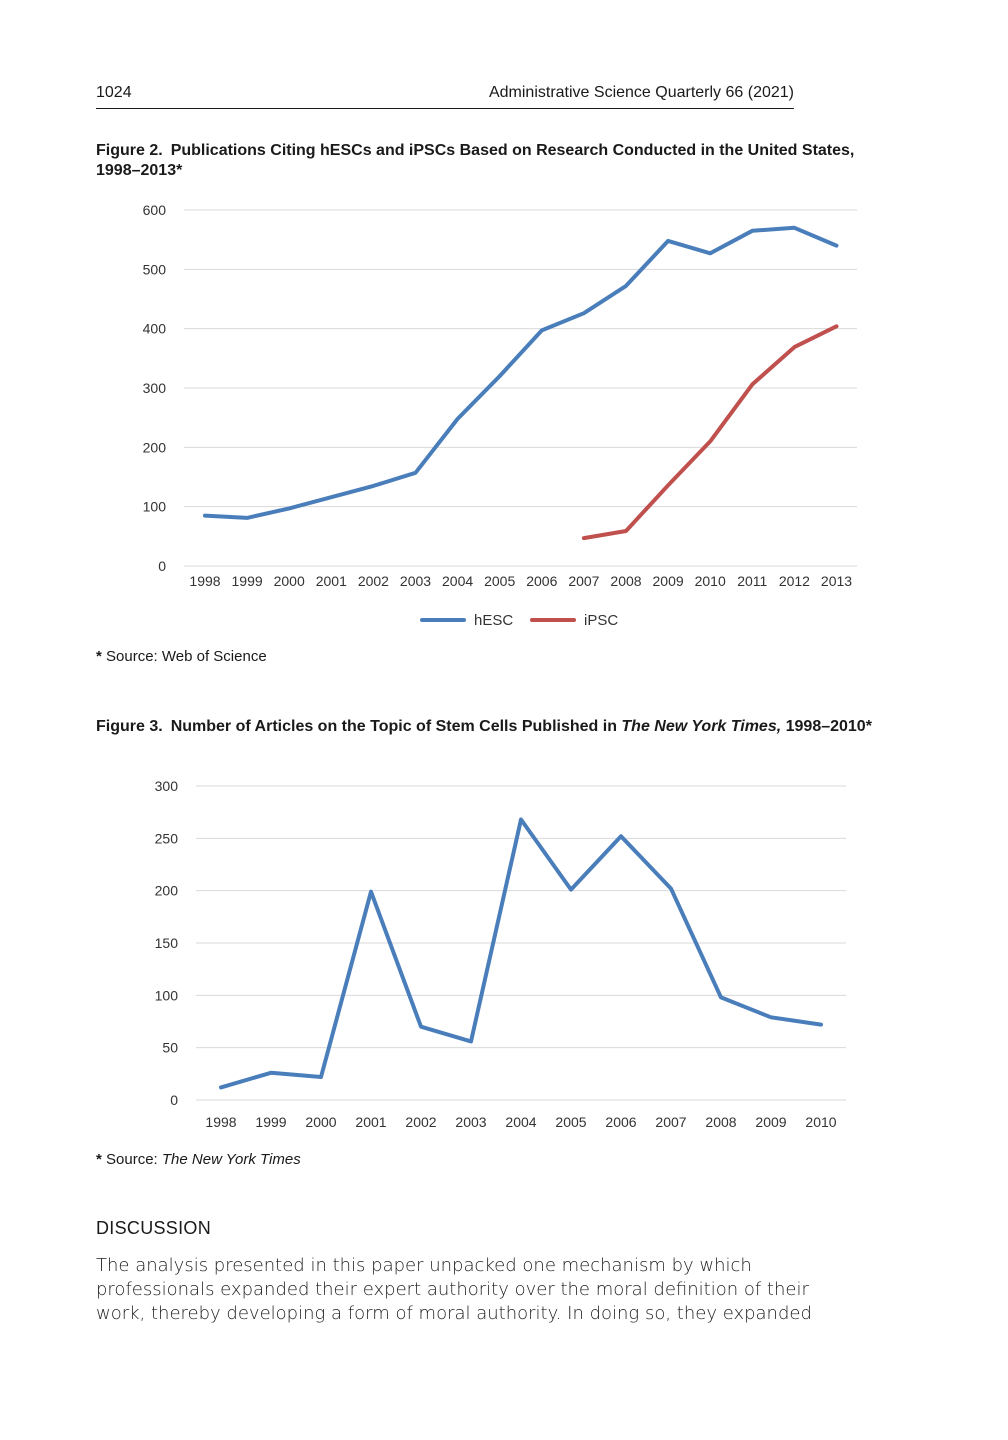 Image resolution: width=1008 pixels, height=1440 pixels. Describe the element at coordinates (167, 943) in the screenshot. I see `y-tick-label: 150` at that location.